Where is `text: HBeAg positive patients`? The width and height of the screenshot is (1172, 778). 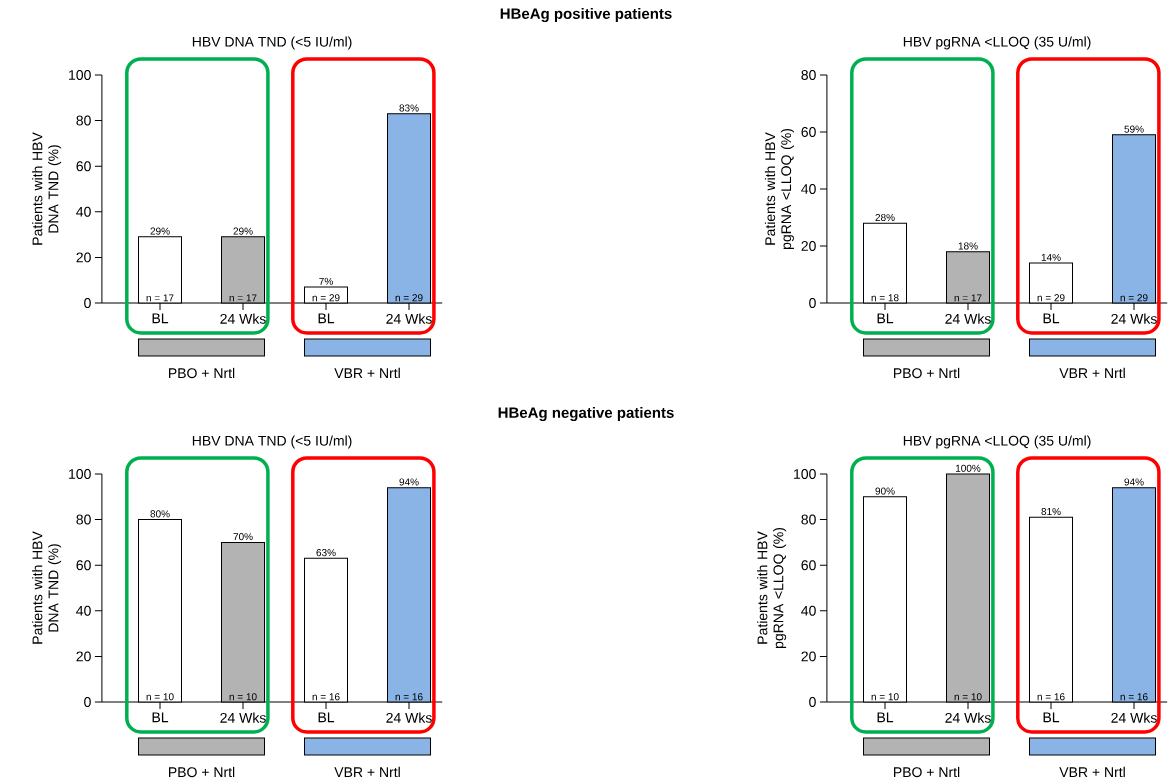 text: HBeAg positive patients is located at coordinates (586, 15).